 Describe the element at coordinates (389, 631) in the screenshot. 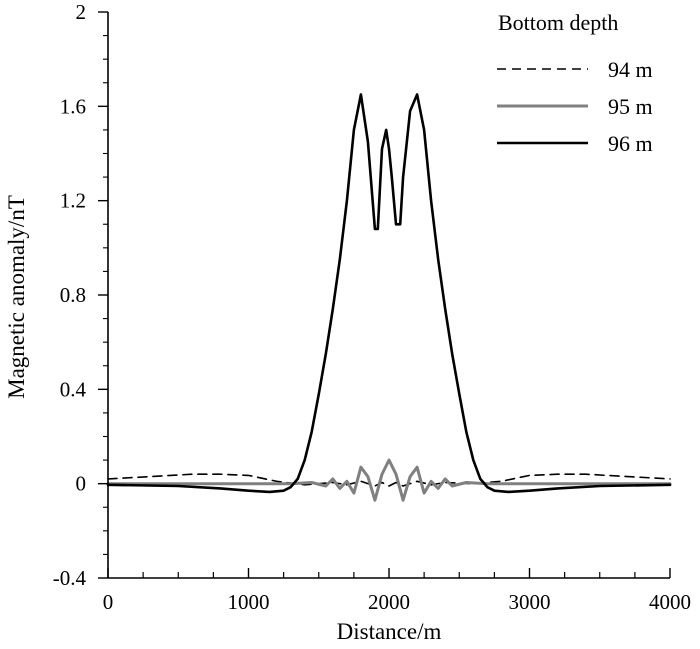

I see `x-axis-title: Distance/m` at that location.